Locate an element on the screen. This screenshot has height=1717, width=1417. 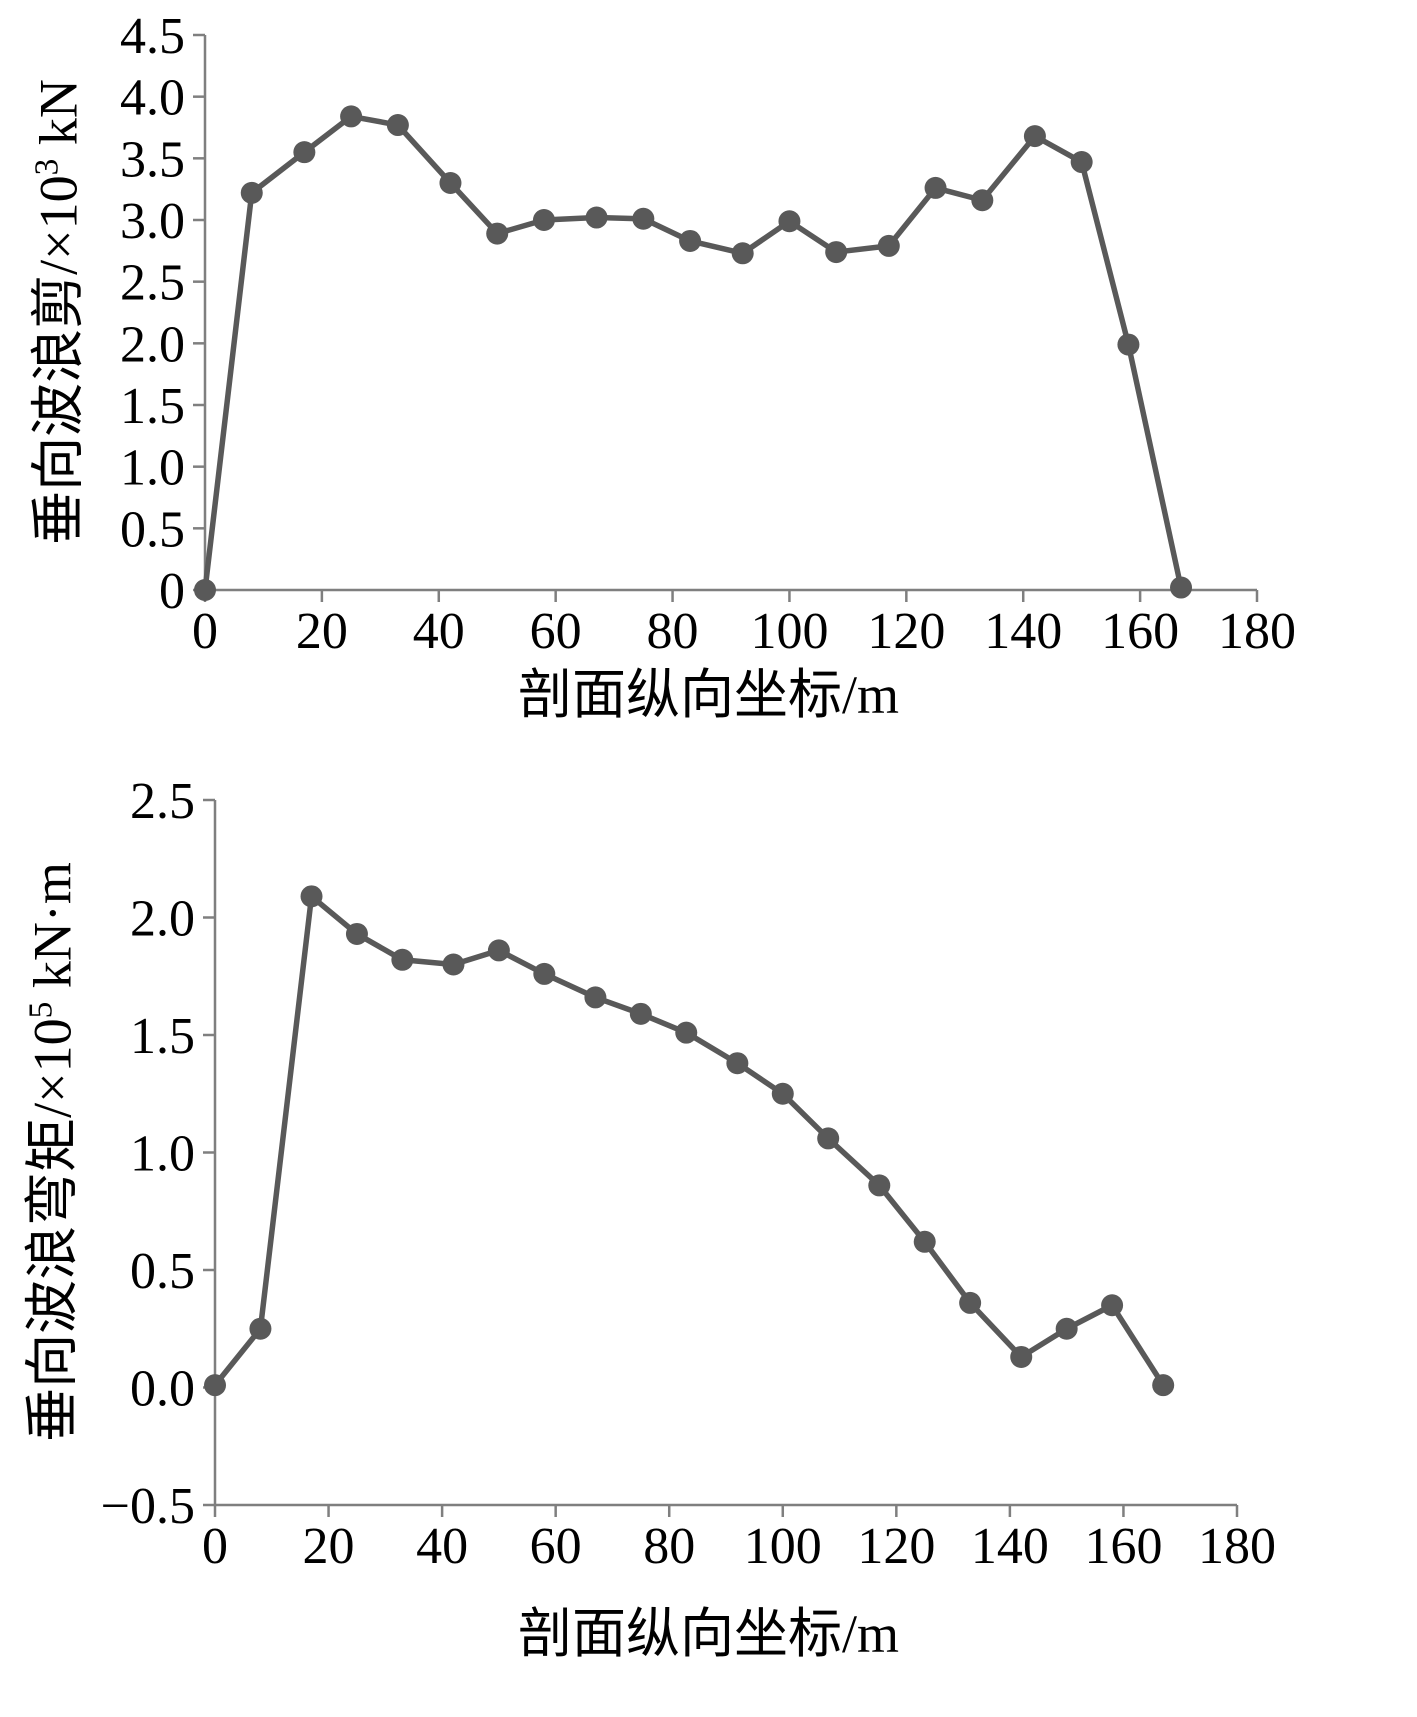
y-tick-label: 3.0 is located at coordinates (152, 221).